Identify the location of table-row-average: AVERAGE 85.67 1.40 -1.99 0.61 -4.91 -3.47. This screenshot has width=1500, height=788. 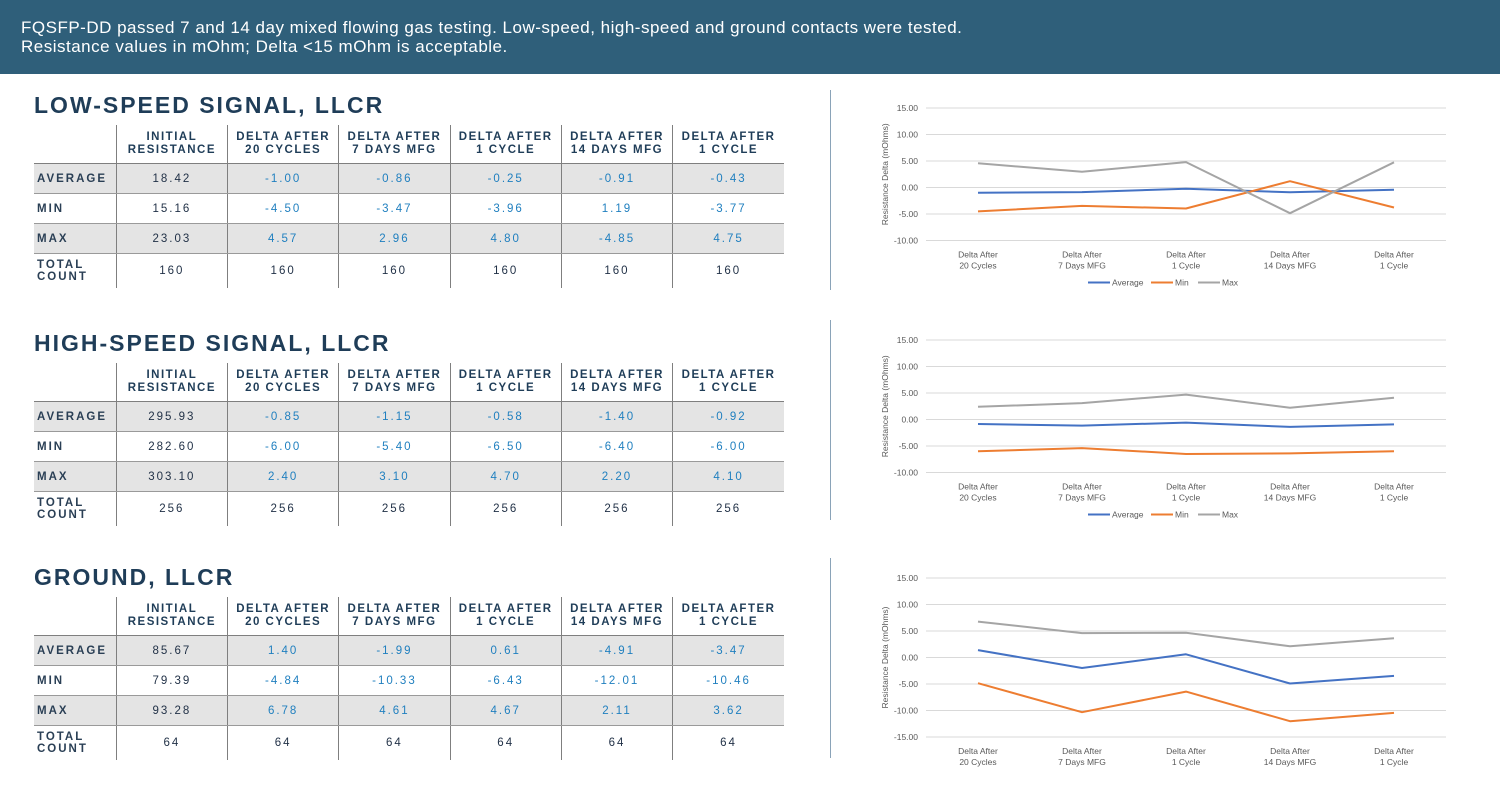
(409, 650).